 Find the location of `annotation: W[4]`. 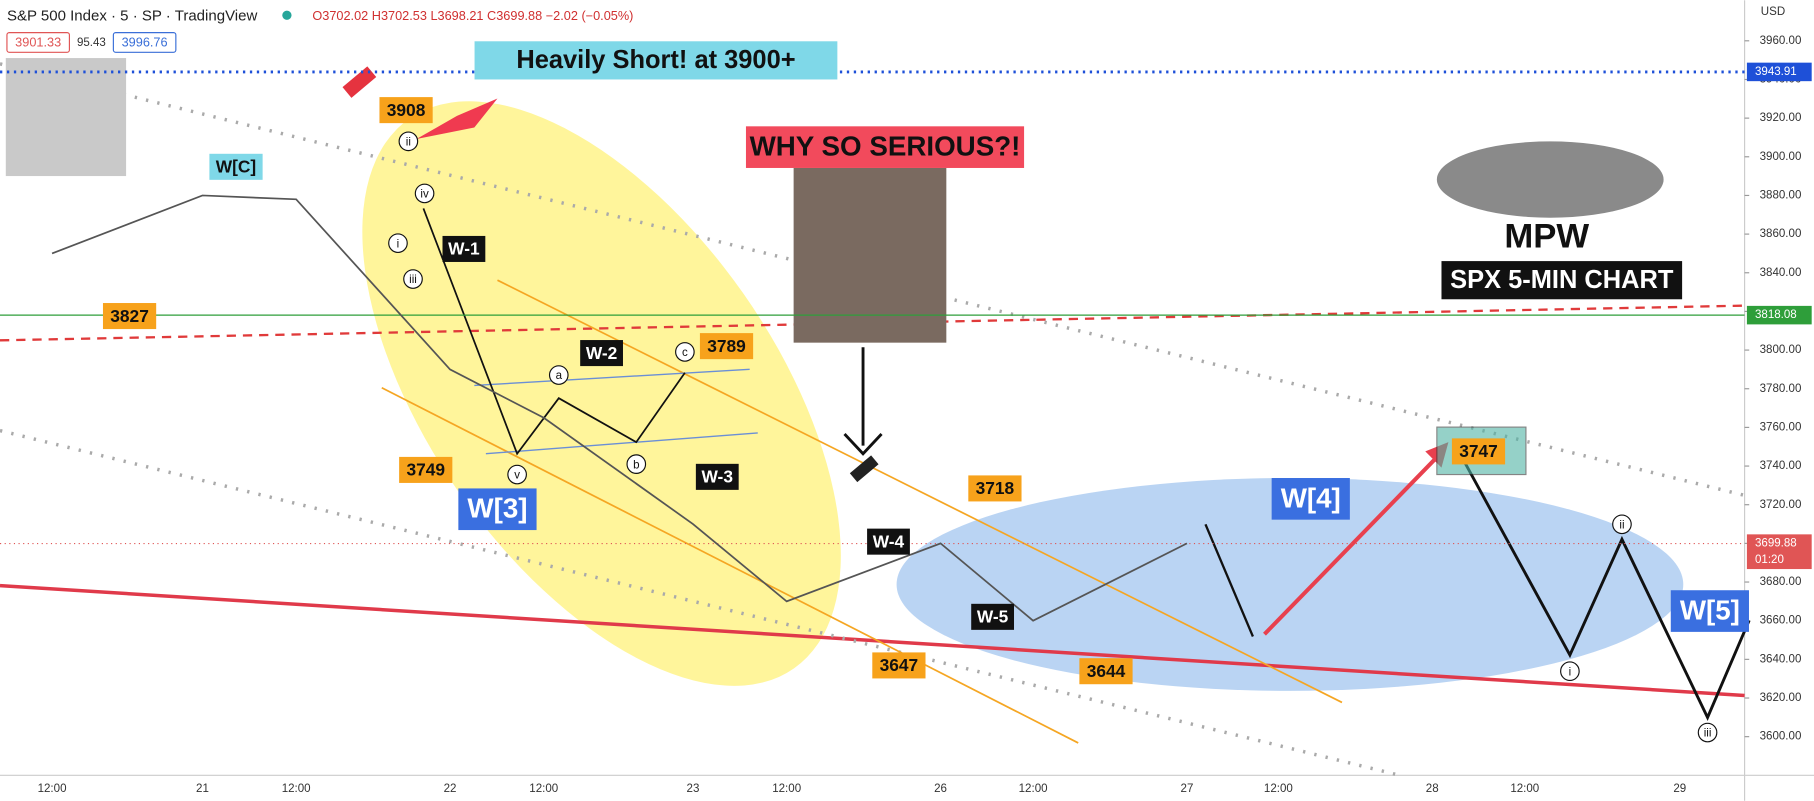

annotation: W[4] is located at coordinates (1311, 497).